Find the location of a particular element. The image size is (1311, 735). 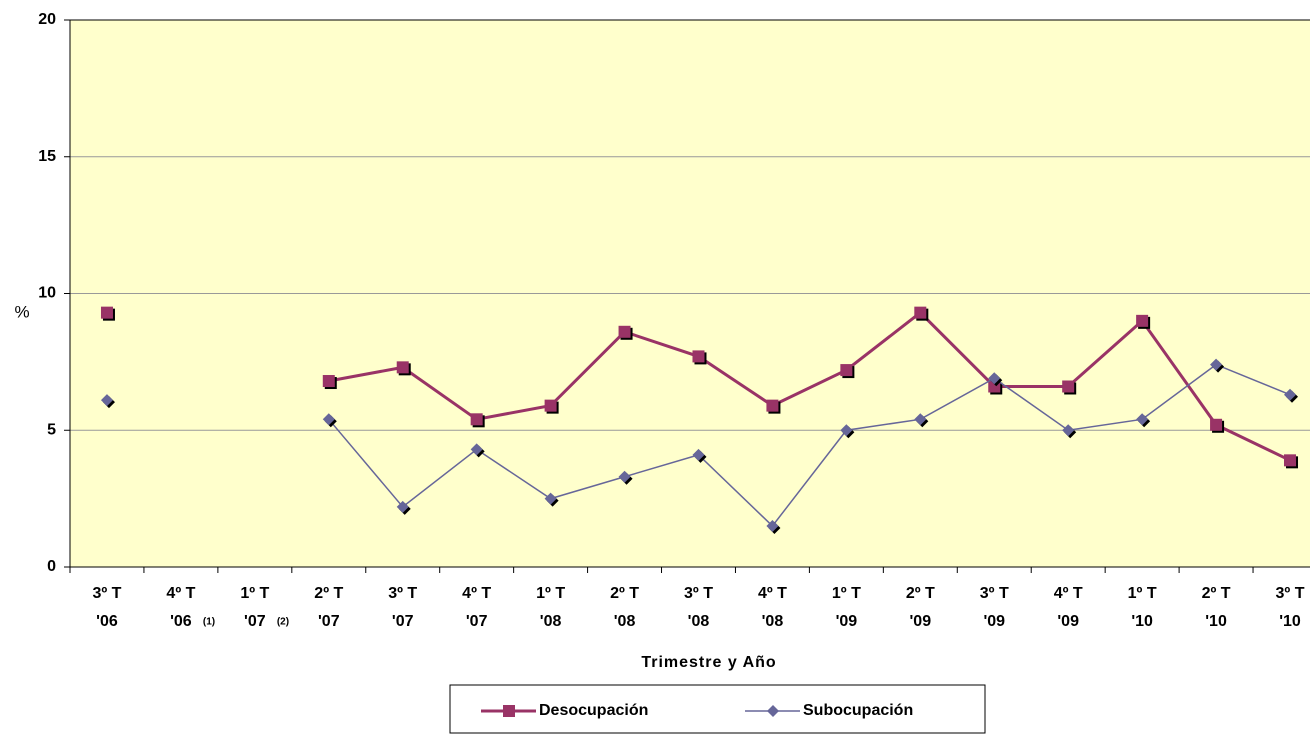

x-tick-label: 3º T '06 is located at coordinates (106, 607).